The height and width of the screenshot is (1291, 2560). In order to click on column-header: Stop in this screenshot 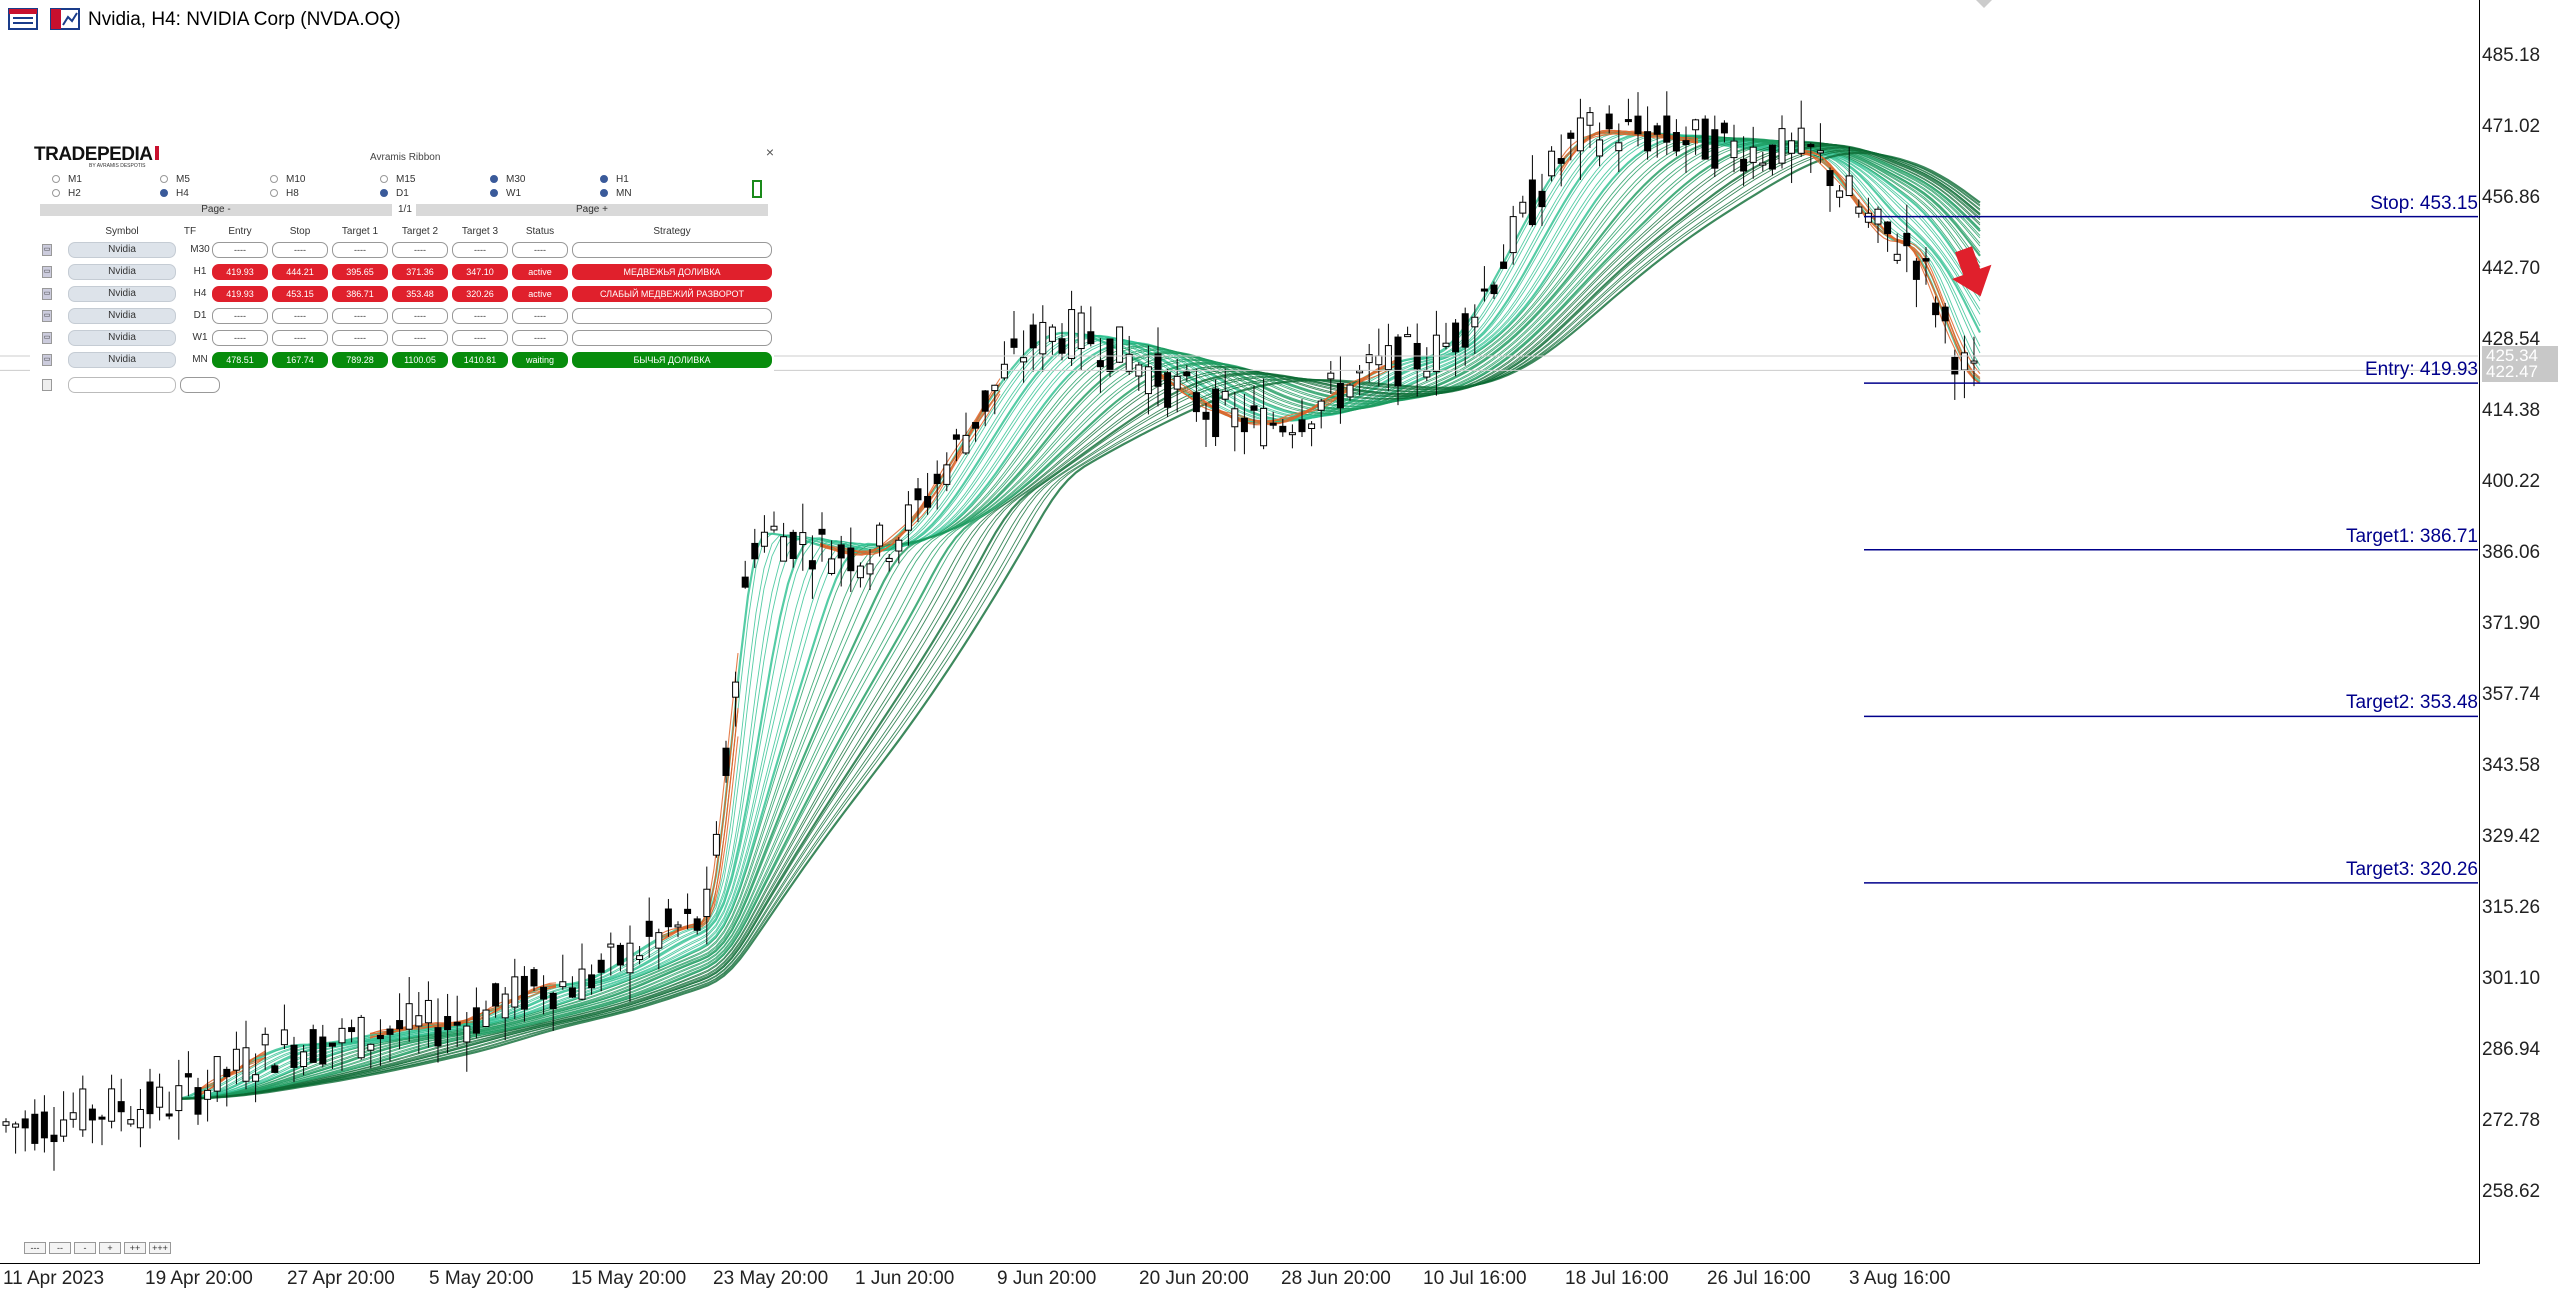, I will do `click(300, 231)`.